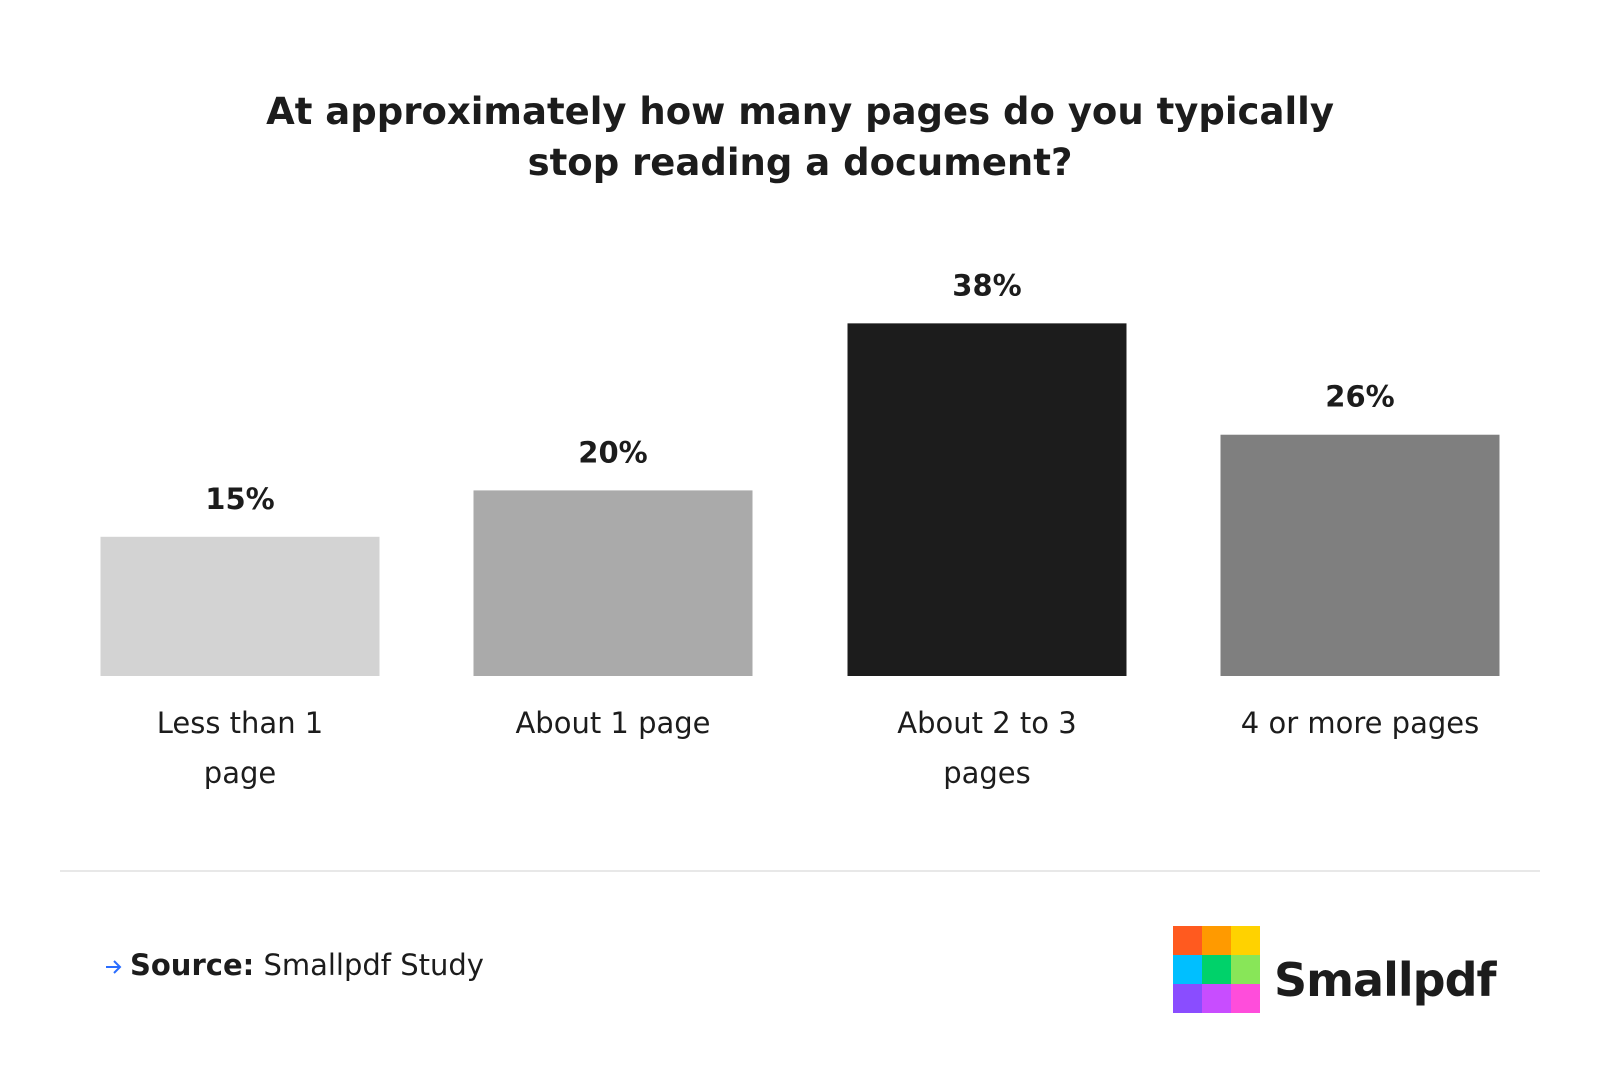 The width and height of the screenshot is (1600, 1088). Describe the element at coordinates (239, 499) in the screenshot. I see `value-label: 15%` at that location.